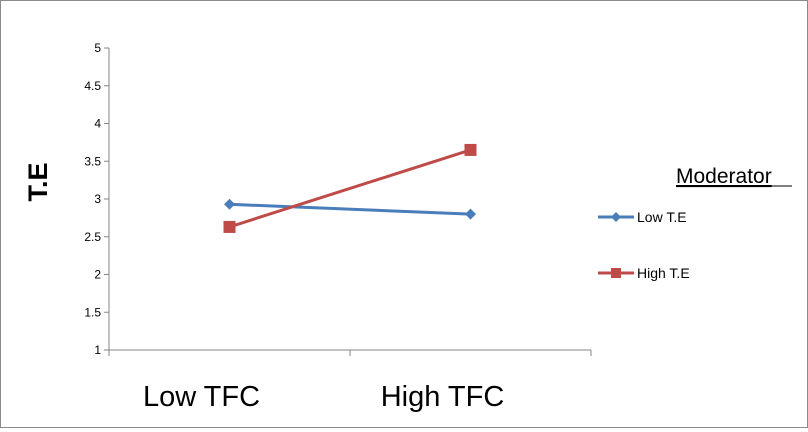  I want to click on y-tick-label: 4.5, so click(92, 86).